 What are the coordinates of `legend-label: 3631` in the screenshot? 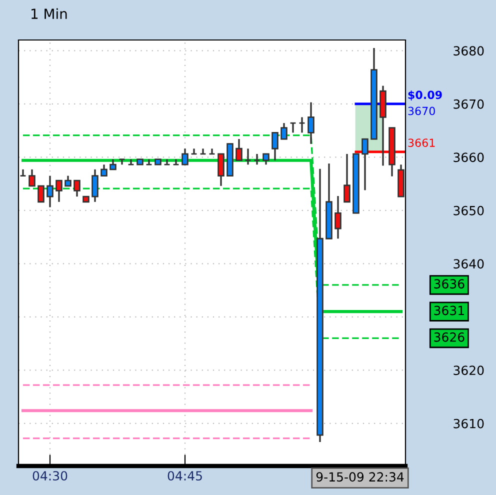 It's located at (449, 311).